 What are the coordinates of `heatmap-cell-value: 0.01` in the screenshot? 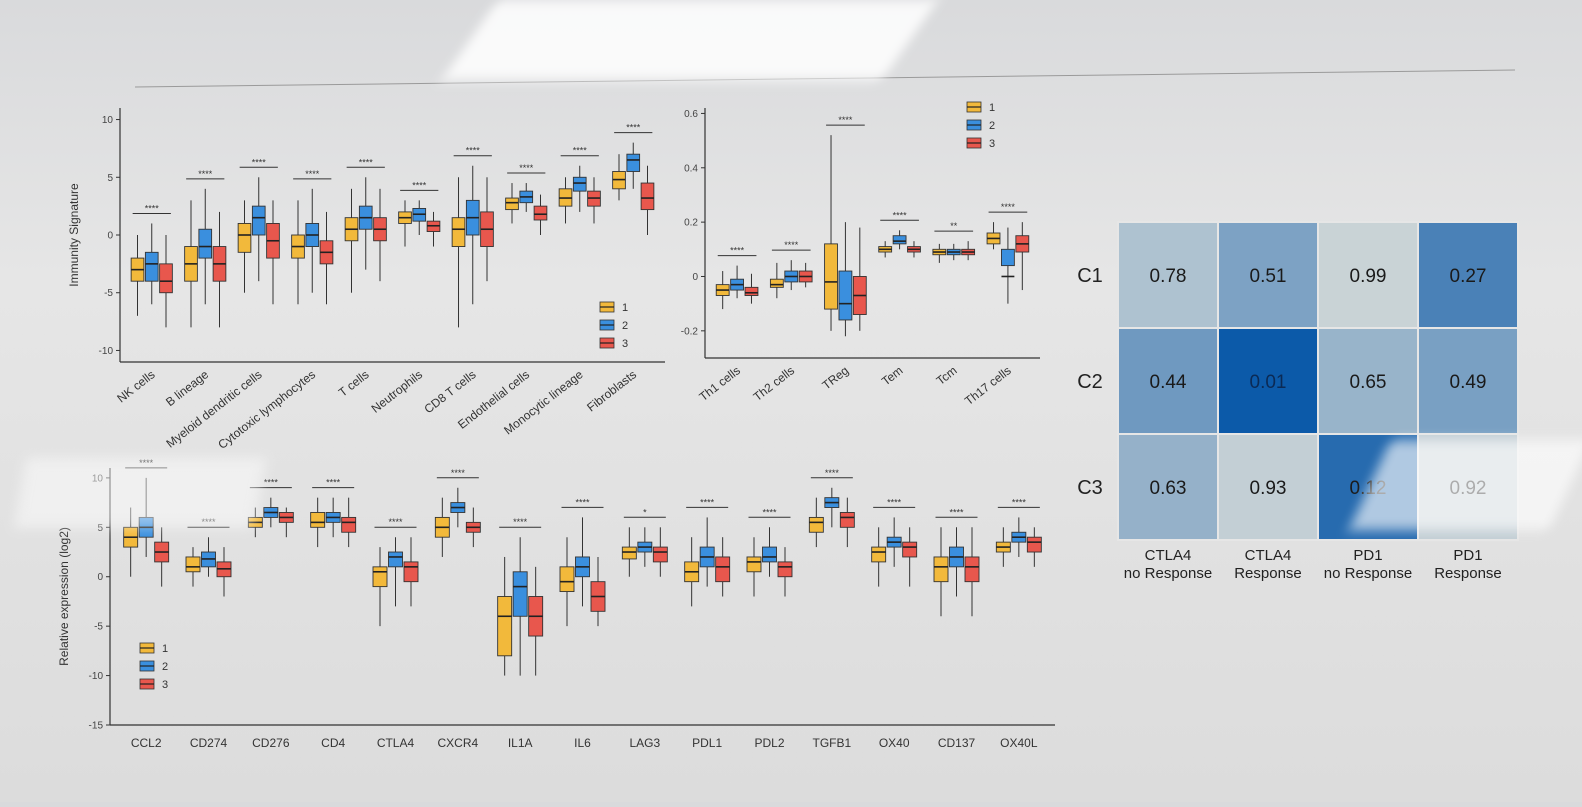 It's located at (1268, 382).